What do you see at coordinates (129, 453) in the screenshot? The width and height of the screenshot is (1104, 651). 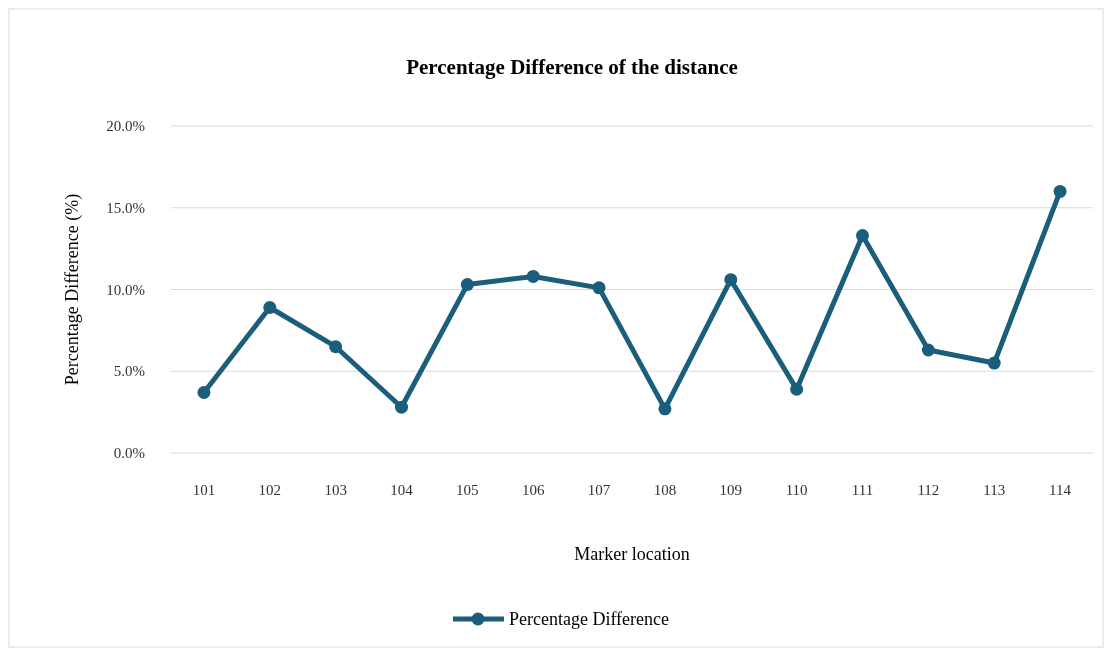 I see `y-tick-label: 0.0%` at bounding box center [129, 453].